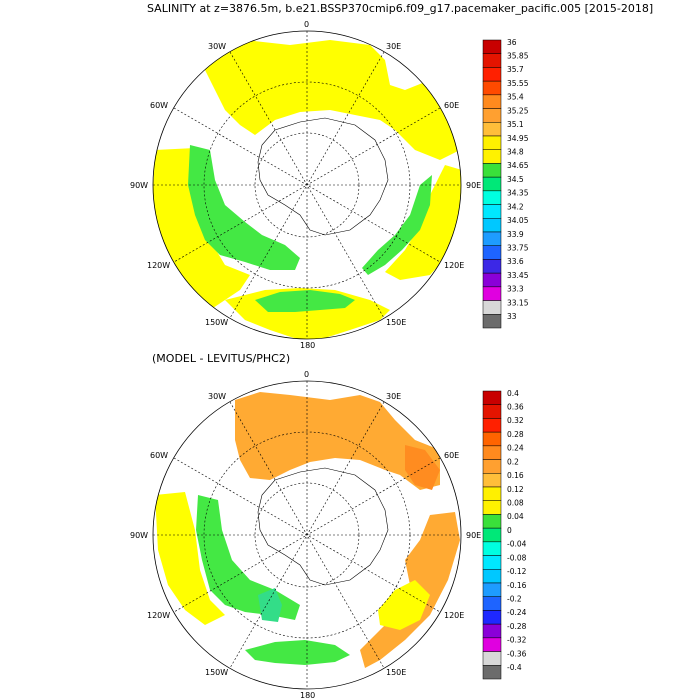 This screenshot has height=700, width=700. Describe the element at coordinates (518, 138) in the screenshot. I see `top-colorbar-tick-label: 34.95` at that location.